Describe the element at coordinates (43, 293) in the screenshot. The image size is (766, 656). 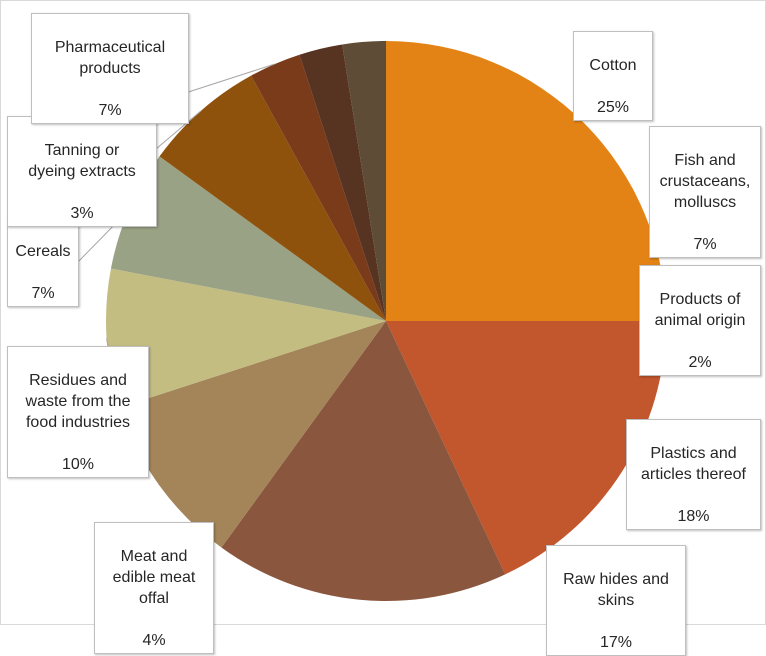
I see `label-cereals-pct: 7%` at that location.